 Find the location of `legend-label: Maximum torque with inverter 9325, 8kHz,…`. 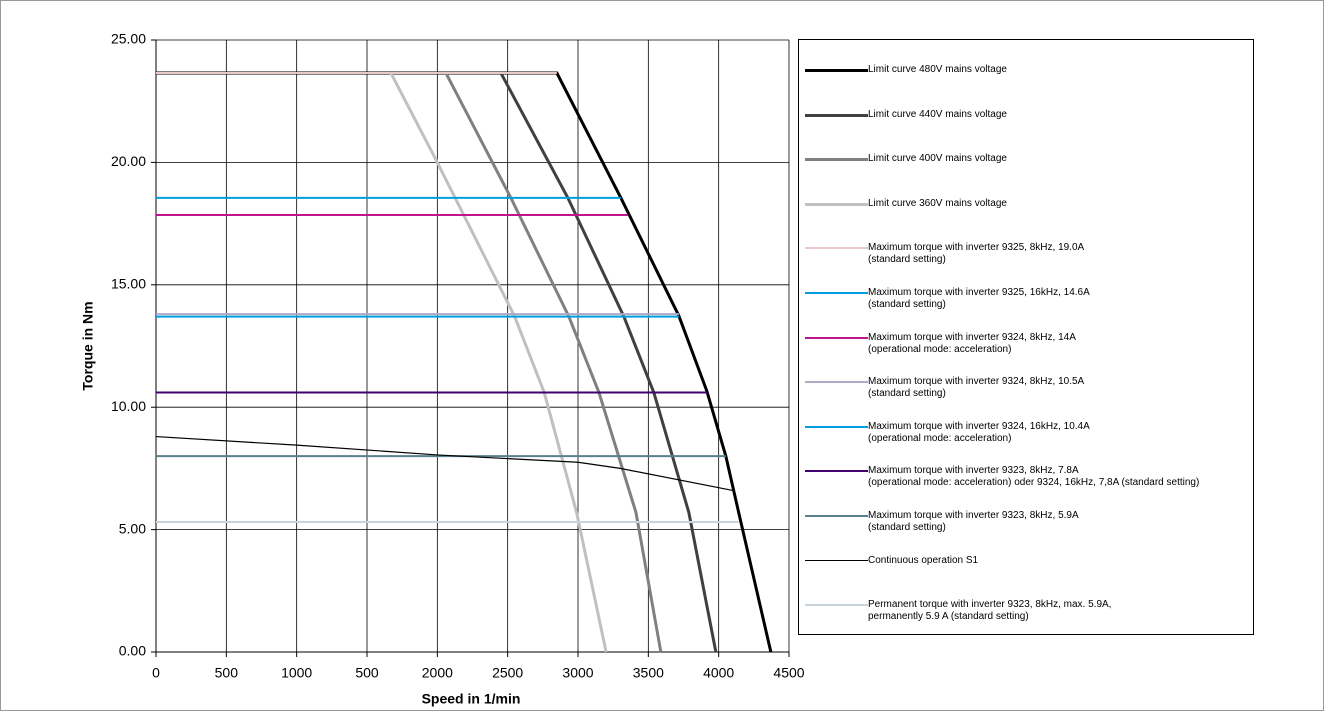

legend-label: Maximum torque with inverter 9325, 8kHz,… is located at coordinates (976, 254).